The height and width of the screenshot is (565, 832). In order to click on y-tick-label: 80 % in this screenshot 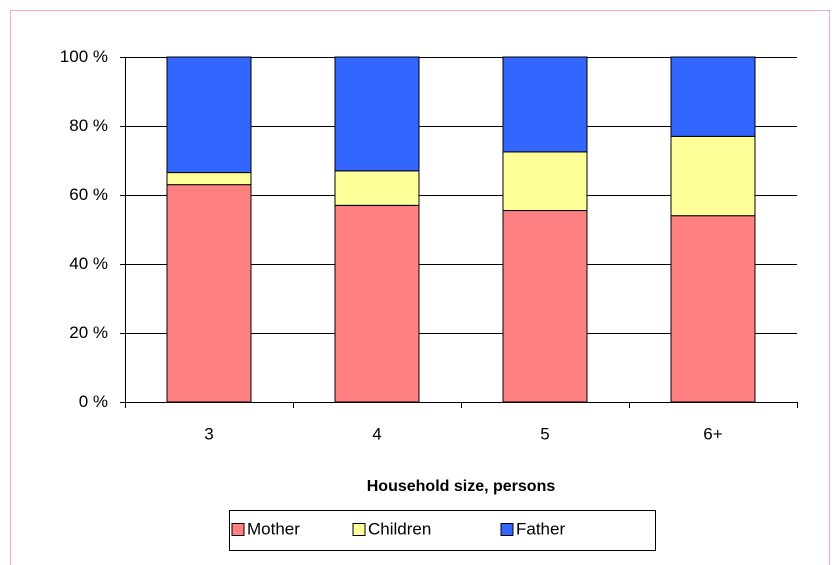, I will do `click(88, 125)`.